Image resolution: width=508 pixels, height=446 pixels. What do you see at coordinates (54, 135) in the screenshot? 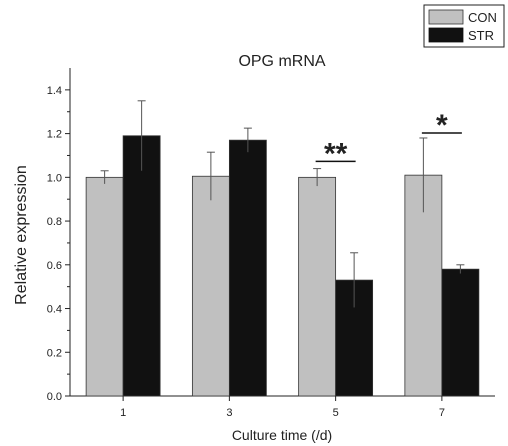
I see `y-tick-label: 1.2` at bounding box center [54, 135].